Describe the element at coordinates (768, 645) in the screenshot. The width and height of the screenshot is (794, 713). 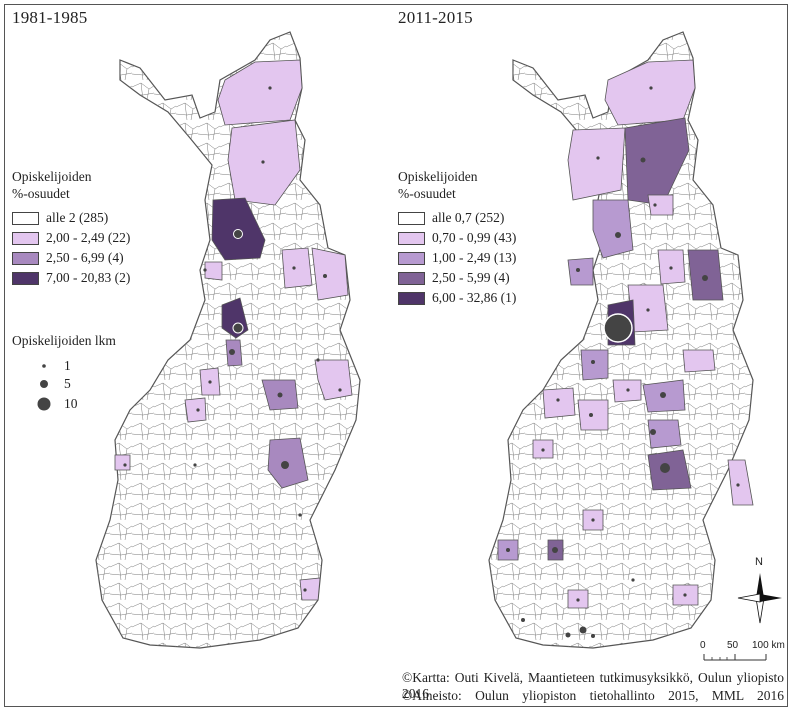
I see `scale-tick-label: 100 km` at that location.